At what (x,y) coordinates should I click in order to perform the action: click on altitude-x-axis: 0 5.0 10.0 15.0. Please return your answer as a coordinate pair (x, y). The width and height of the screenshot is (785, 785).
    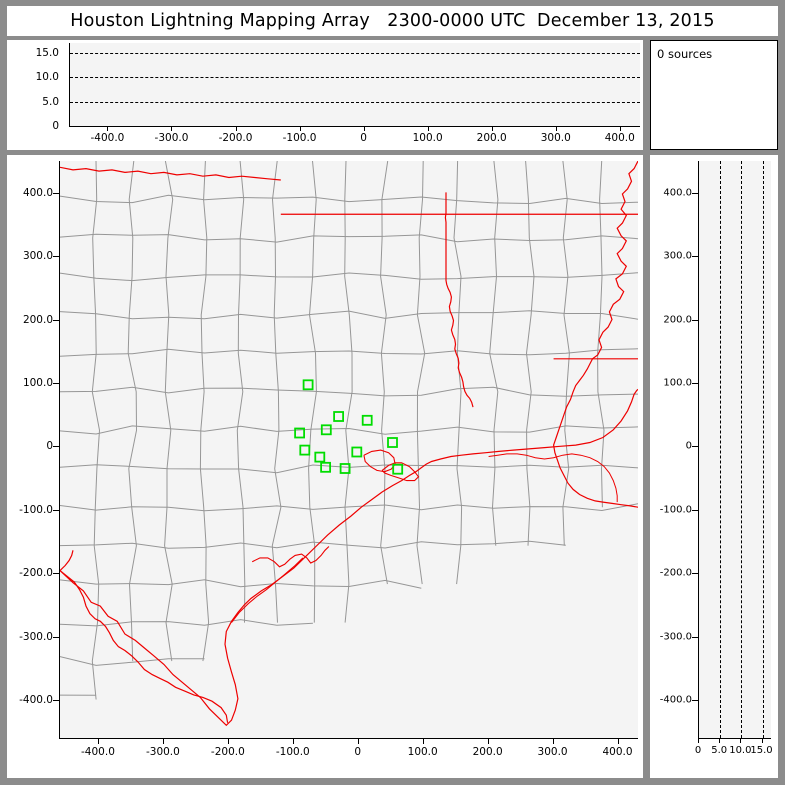
    Looking at the image, I should click on (734, 751).